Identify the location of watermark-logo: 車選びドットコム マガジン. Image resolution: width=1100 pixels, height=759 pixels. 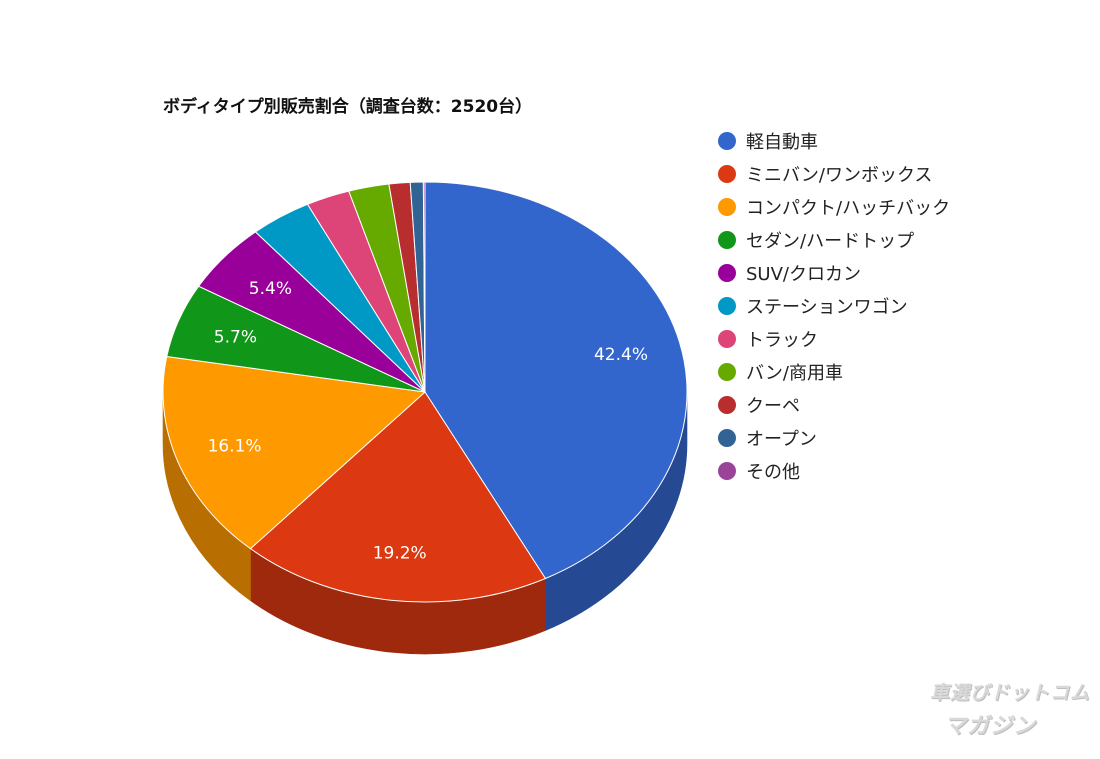
(1009, 711).